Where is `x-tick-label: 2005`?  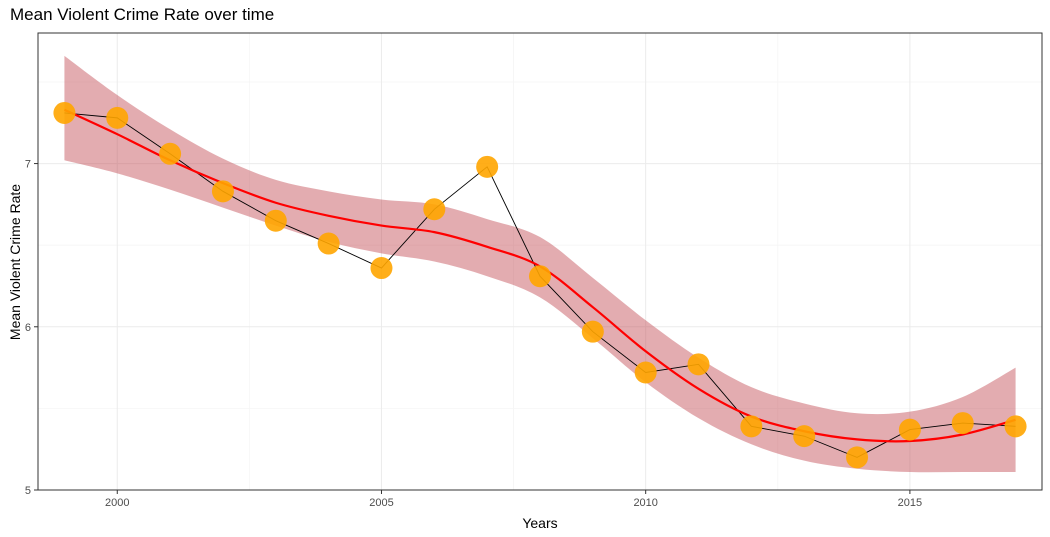 x-tick-label: 2005 is located at coordinates (381, 503).